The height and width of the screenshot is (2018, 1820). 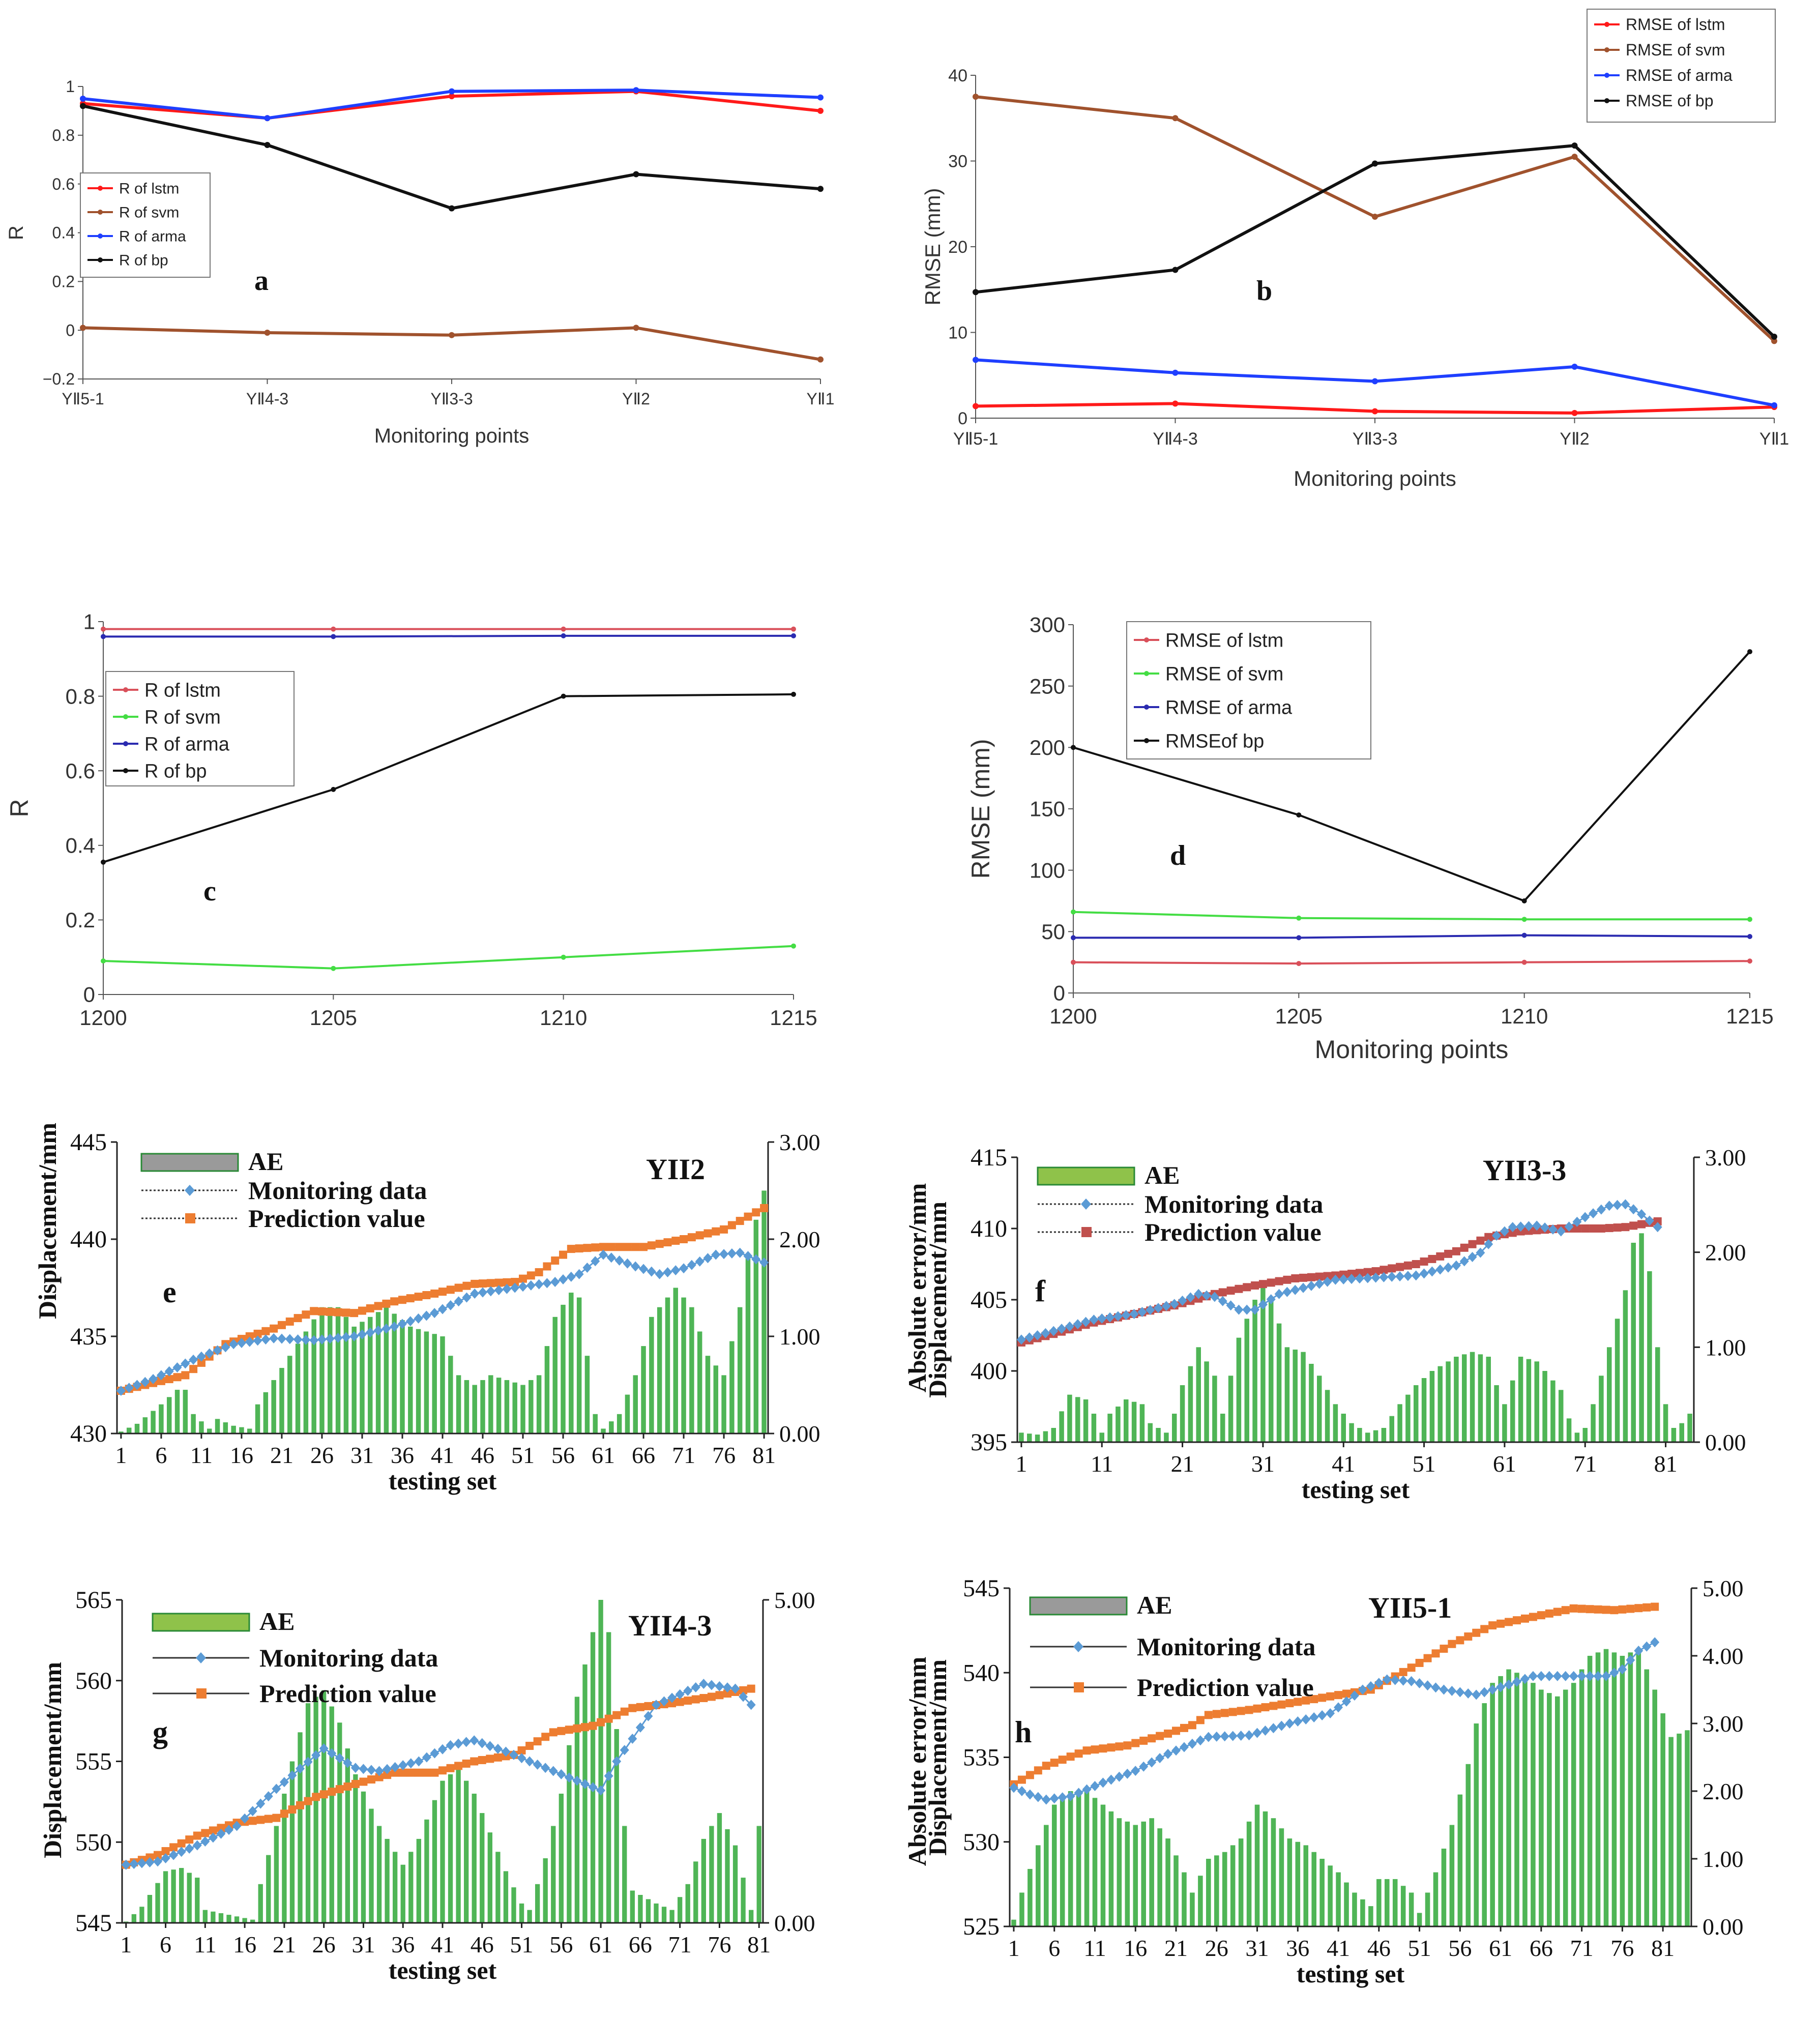 I want to click on x-tick-label: 16, so click(x=244, y=1944).